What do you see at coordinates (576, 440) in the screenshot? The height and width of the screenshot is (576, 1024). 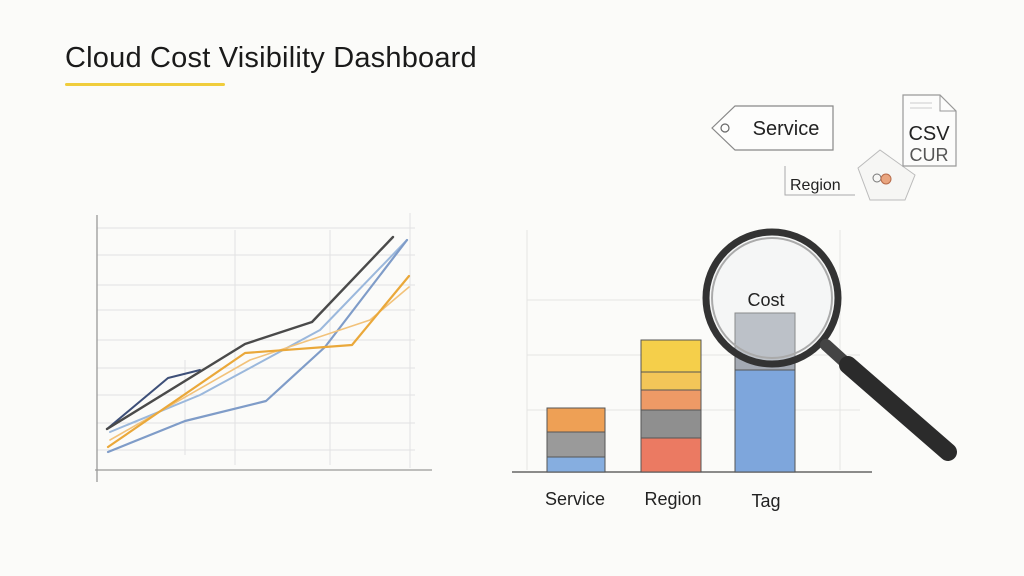 I see `bar-service` at bounding box center [576, 440].